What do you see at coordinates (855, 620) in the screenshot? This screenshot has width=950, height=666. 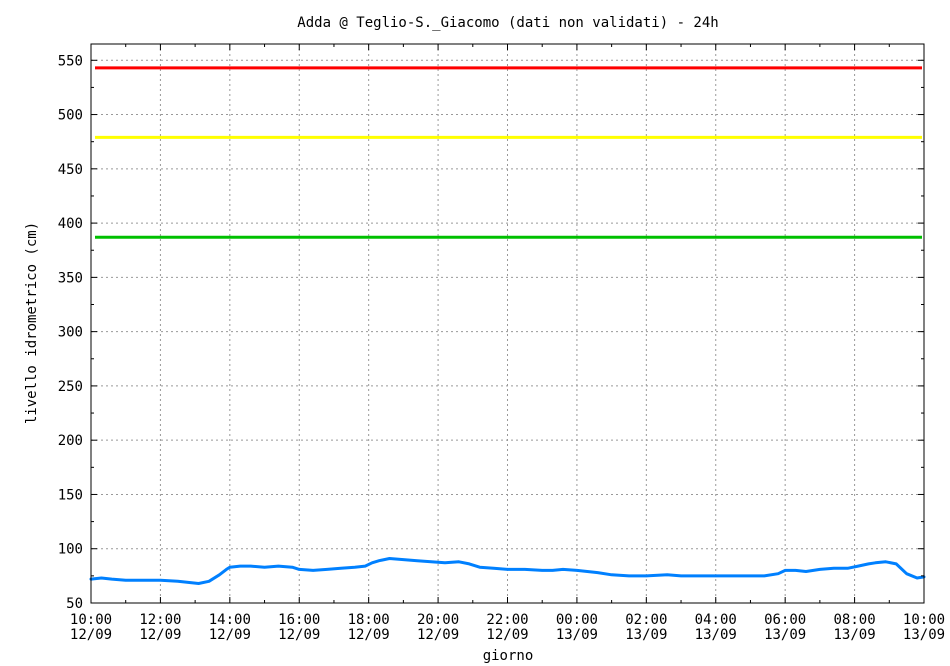 I see `x-tick-label-time: 08:00` at bounding box center [855, 620].